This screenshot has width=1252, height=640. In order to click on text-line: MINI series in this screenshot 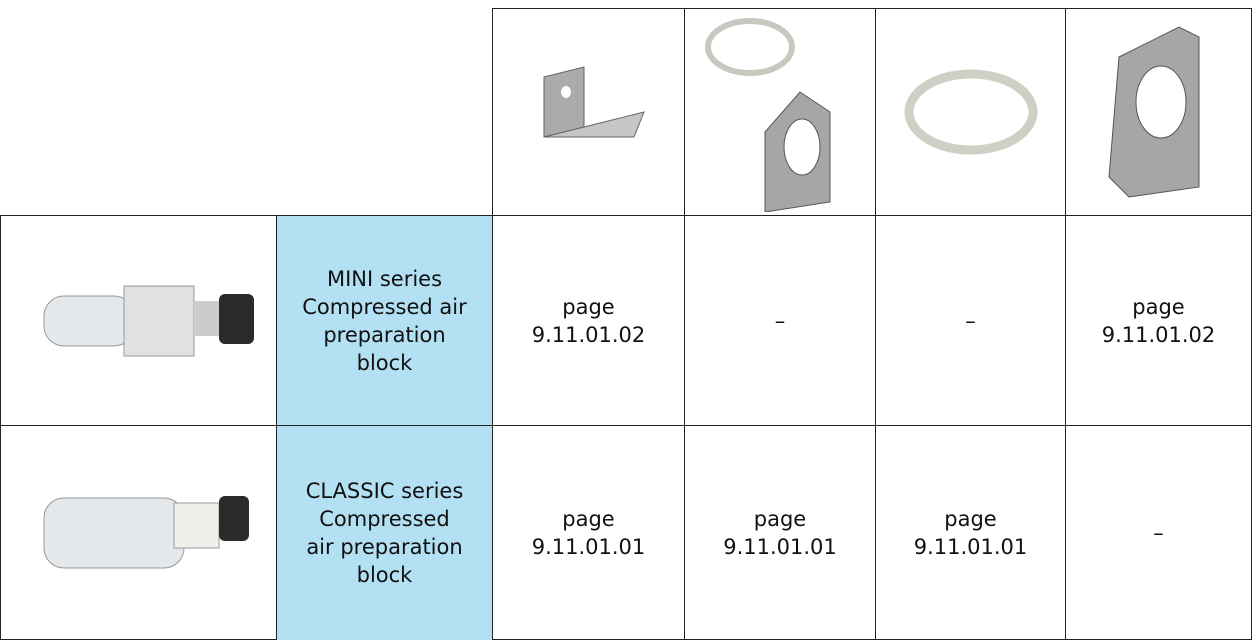, I will do `click(384, 278)`.